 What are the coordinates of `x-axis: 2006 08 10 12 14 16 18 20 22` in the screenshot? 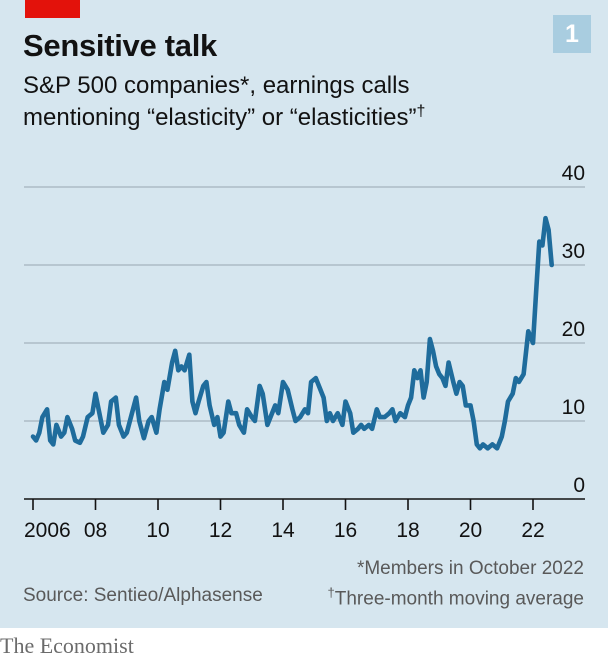 It's located at (304, 520).